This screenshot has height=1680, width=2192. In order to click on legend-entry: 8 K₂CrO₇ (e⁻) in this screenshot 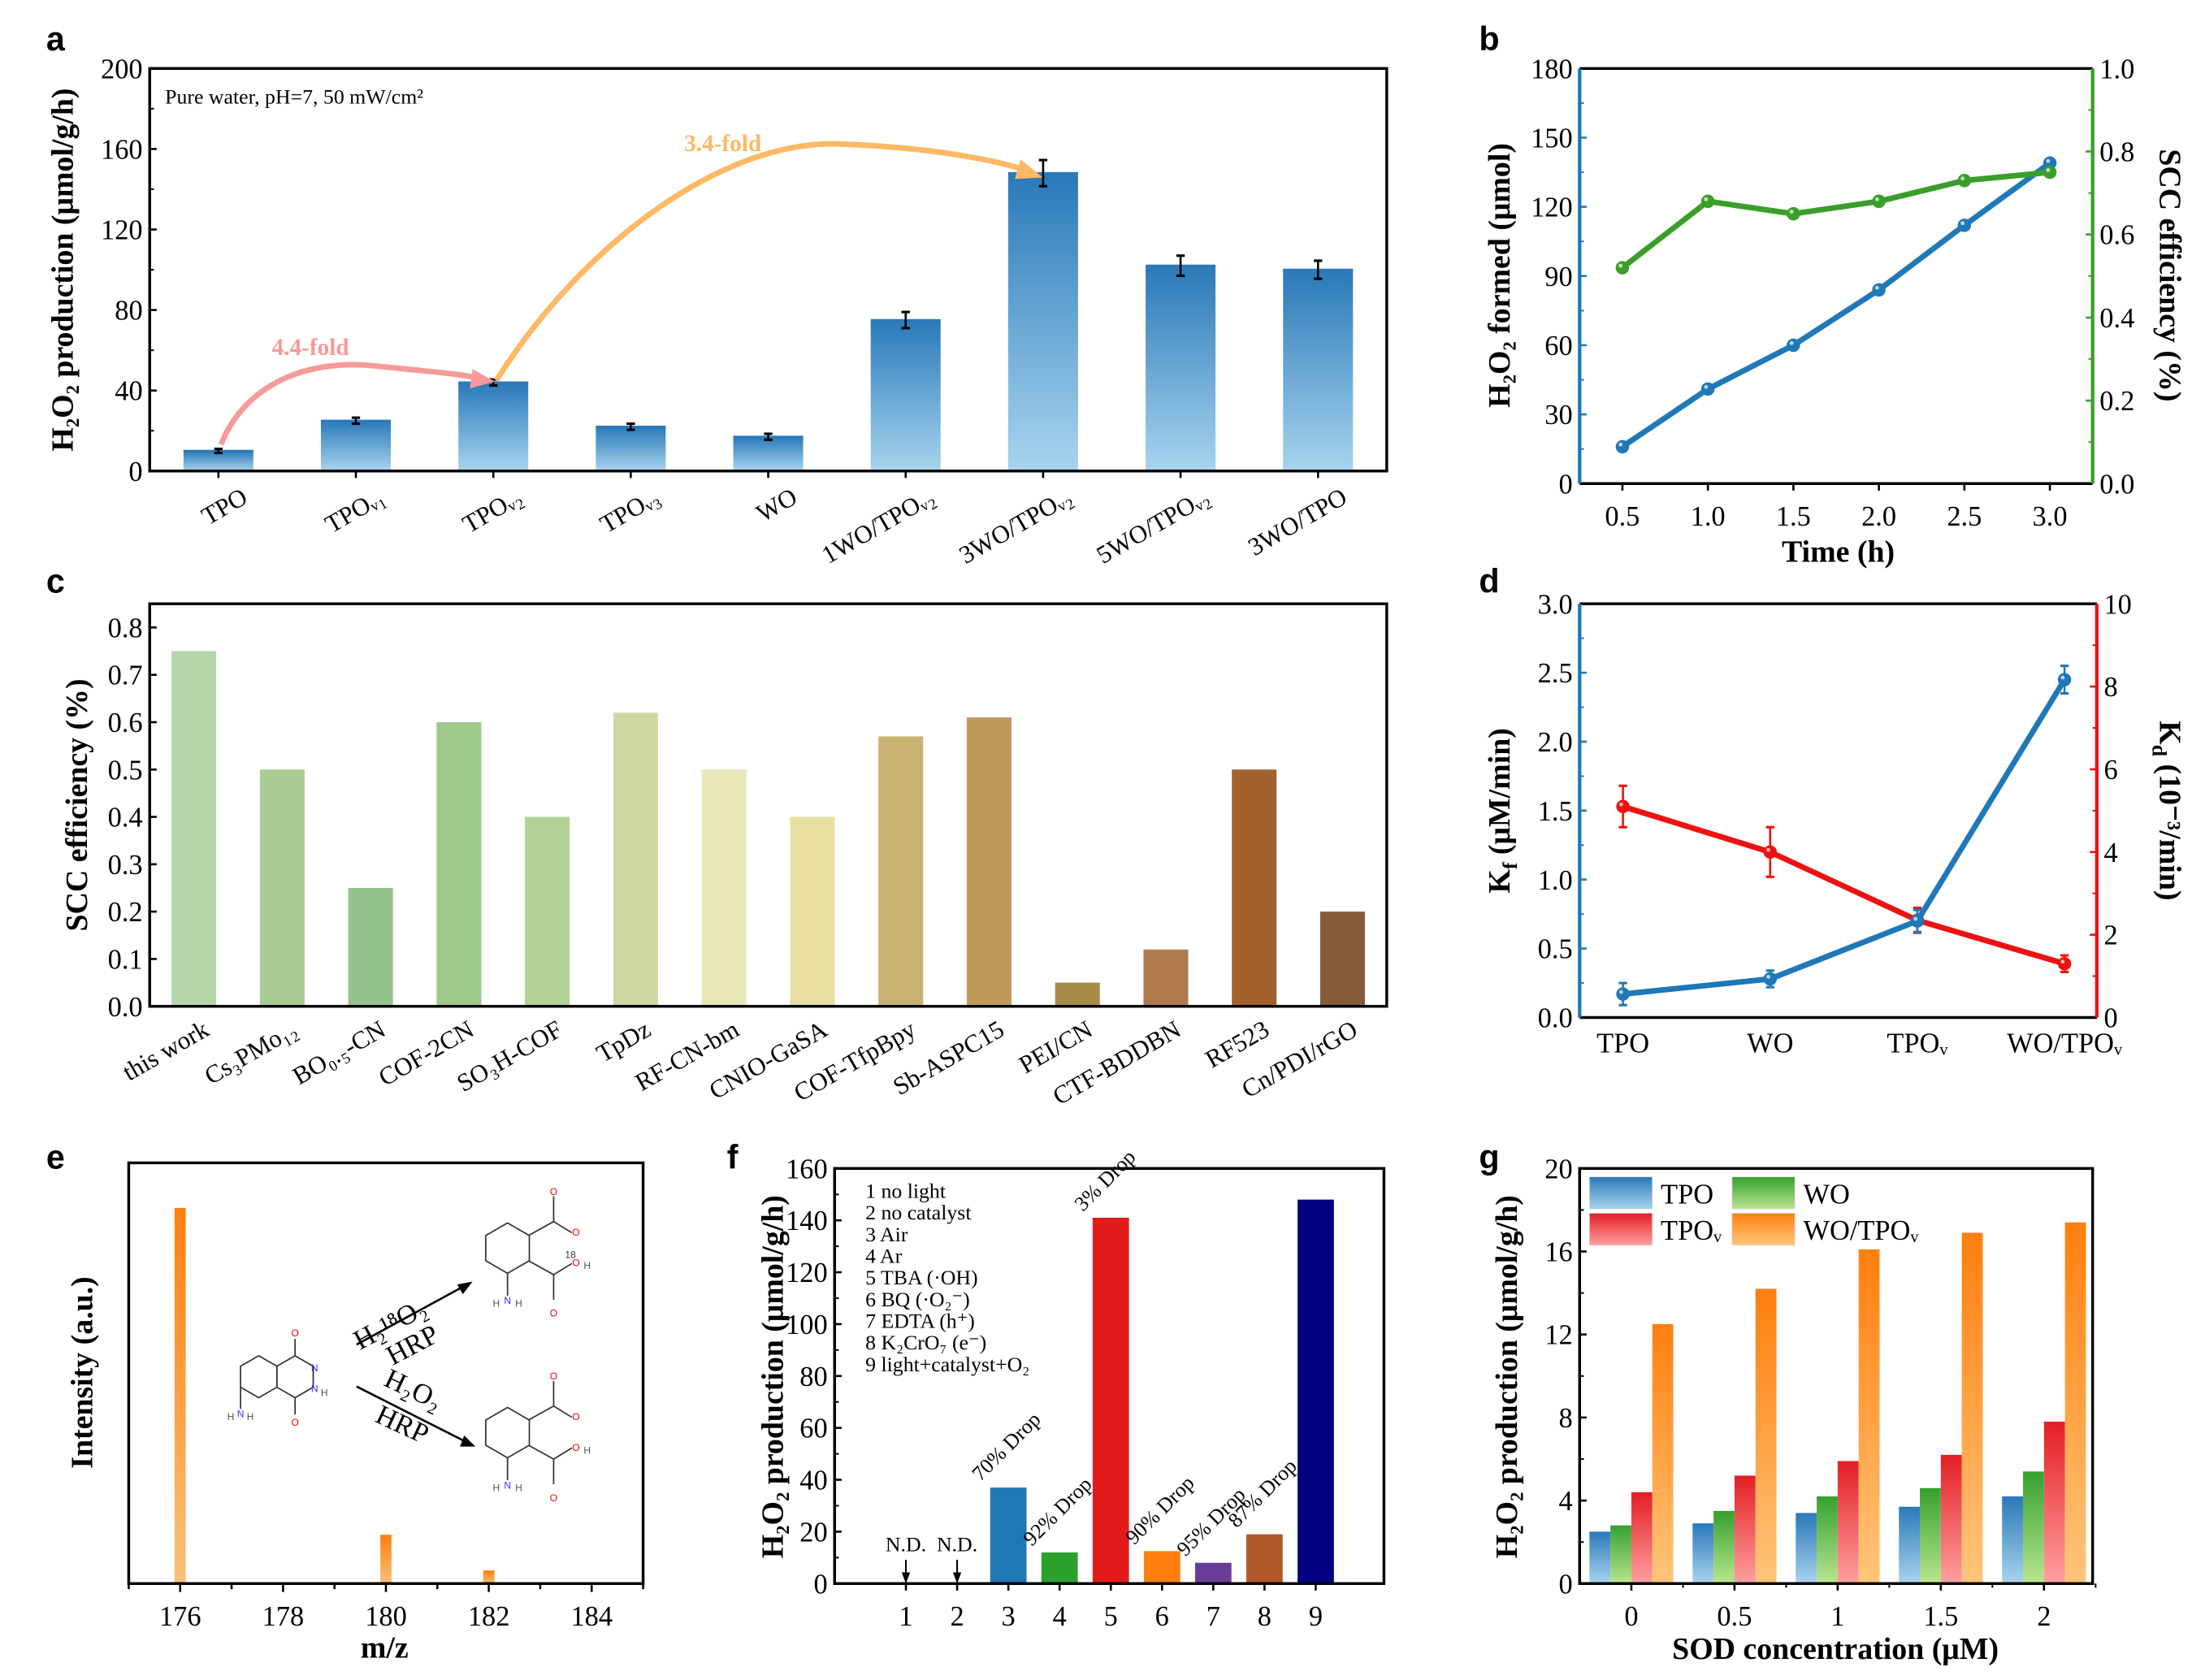, I will do `click(925, 1343)`.